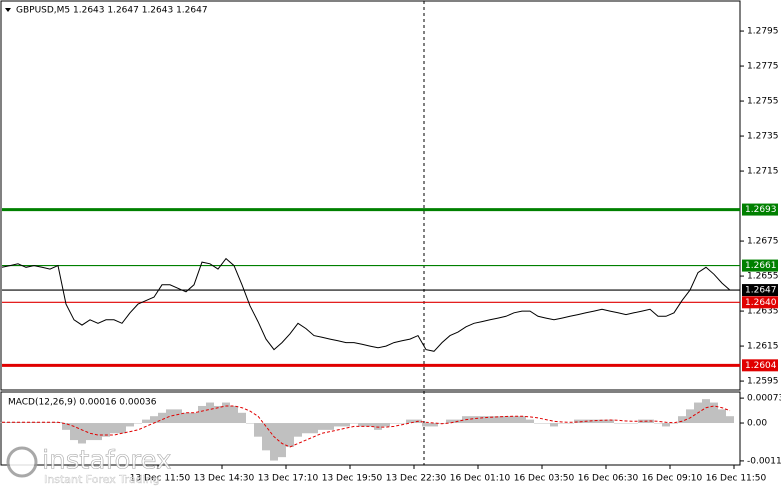 The height and width of the screenshot is (489, 781). I want to click on x-tick-label: 16 Dec 03:50, so click(544, 479).